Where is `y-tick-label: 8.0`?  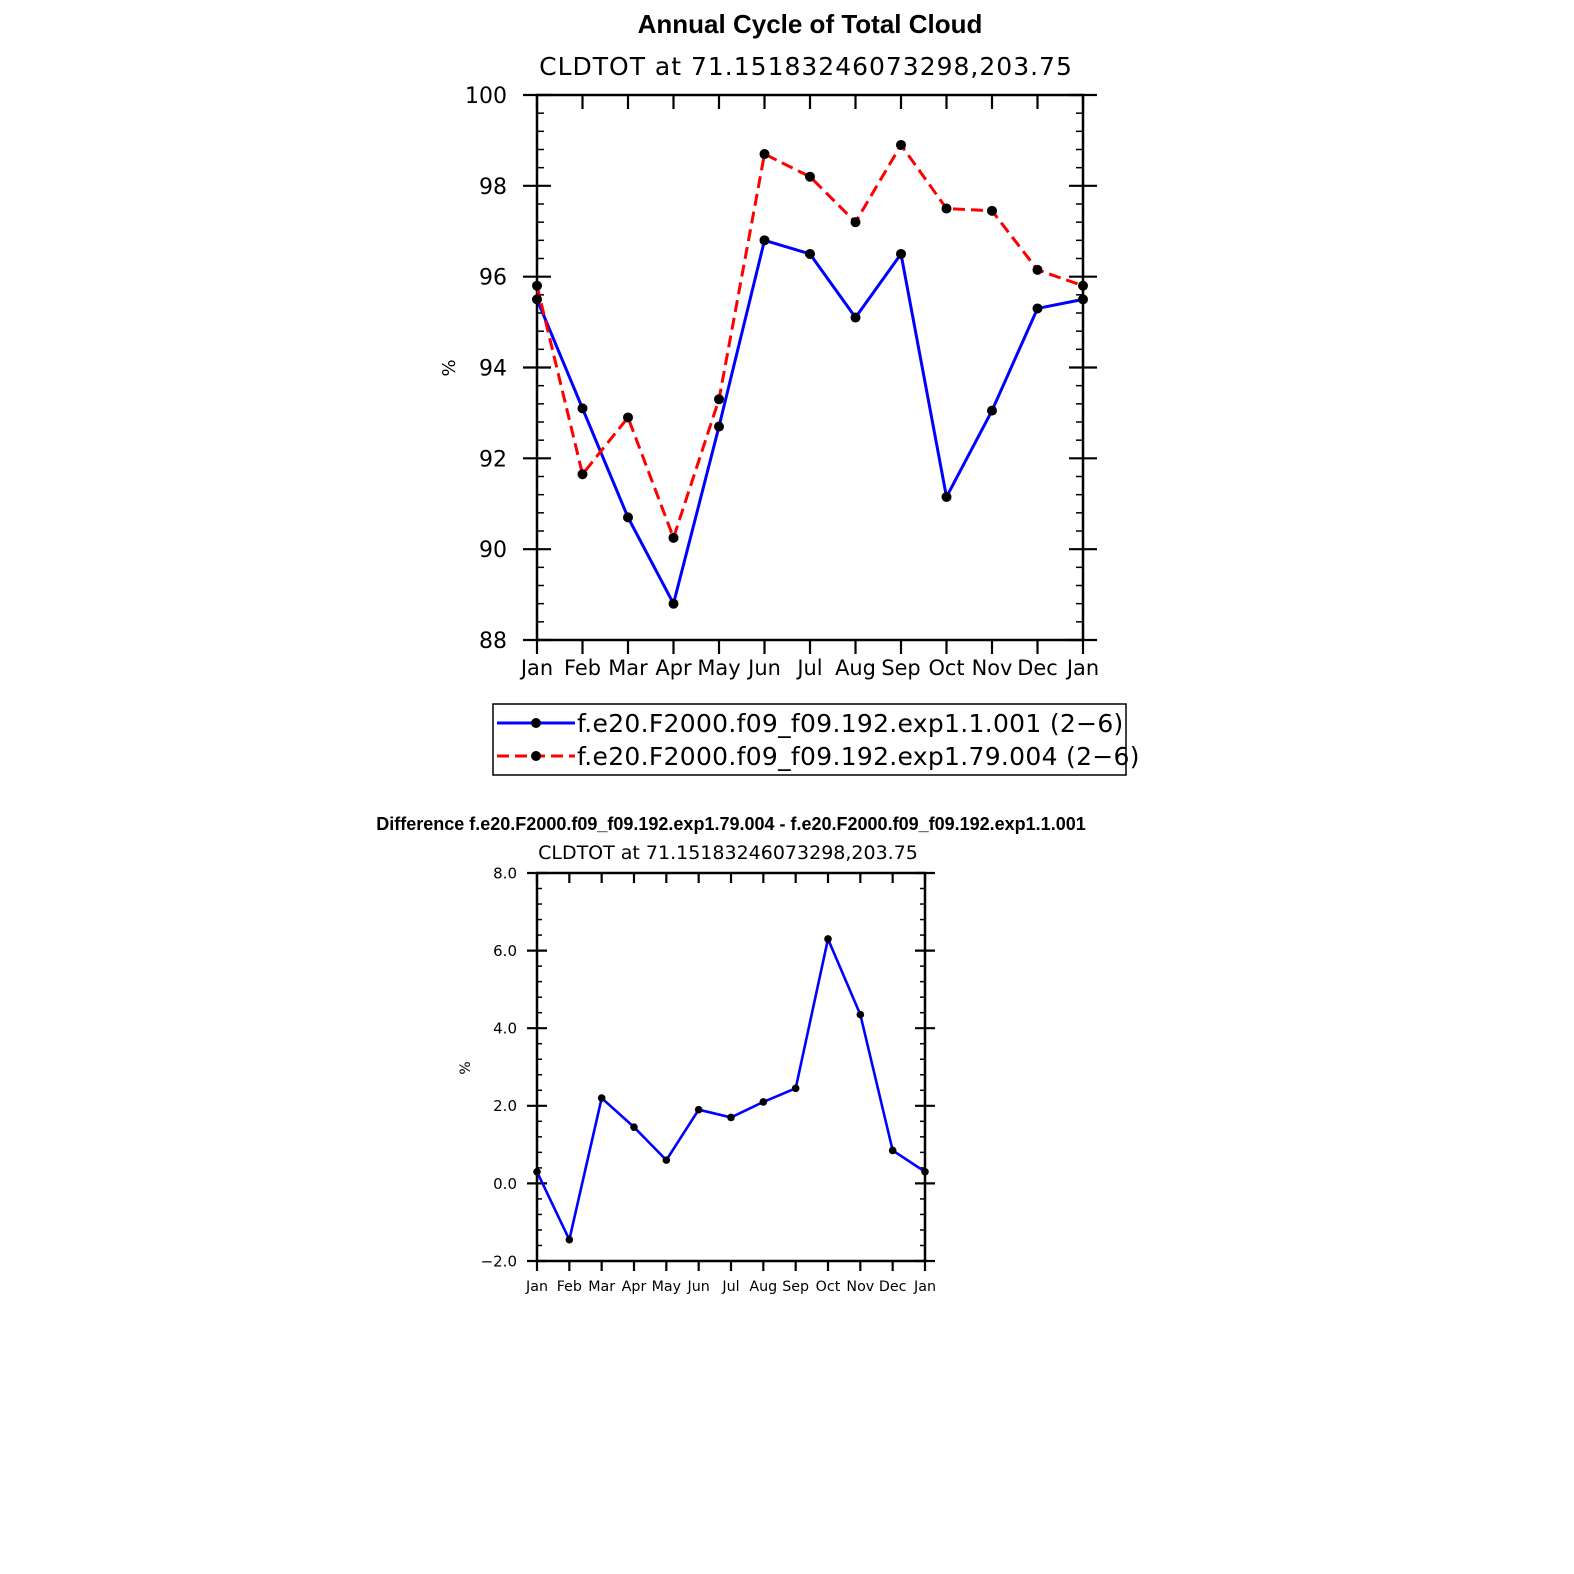
y-tick-label: 8.0 is located at coordinates (505, 873).